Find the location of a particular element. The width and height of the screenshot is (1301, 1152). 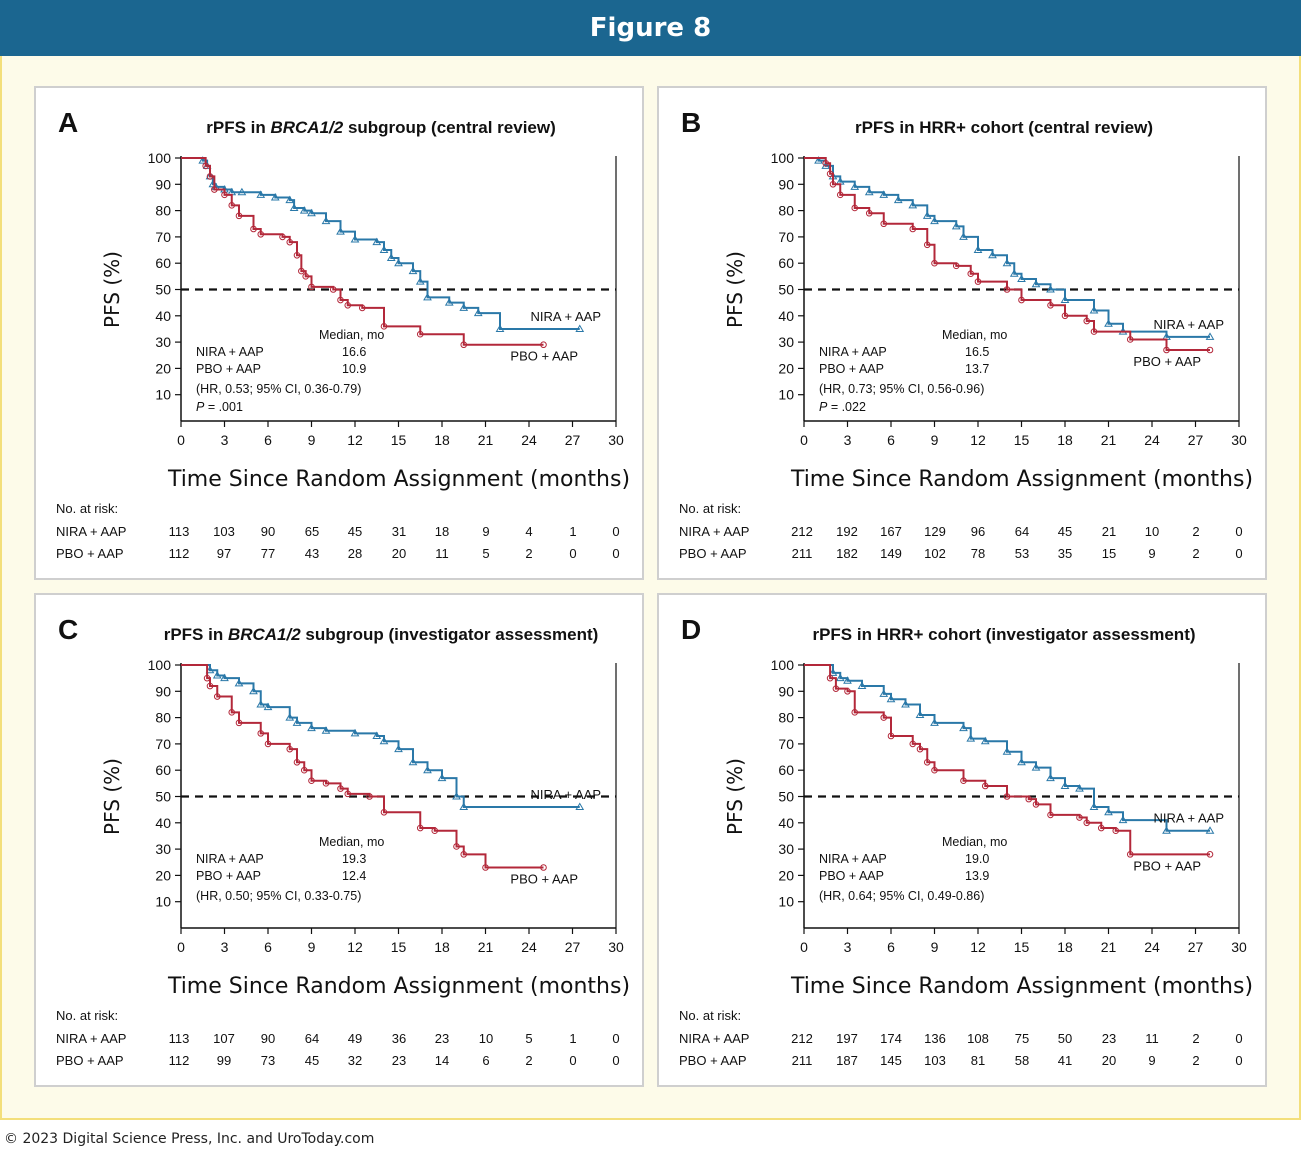

risk-row-label: PBO + AAP is located at coordinates (713, 1060).